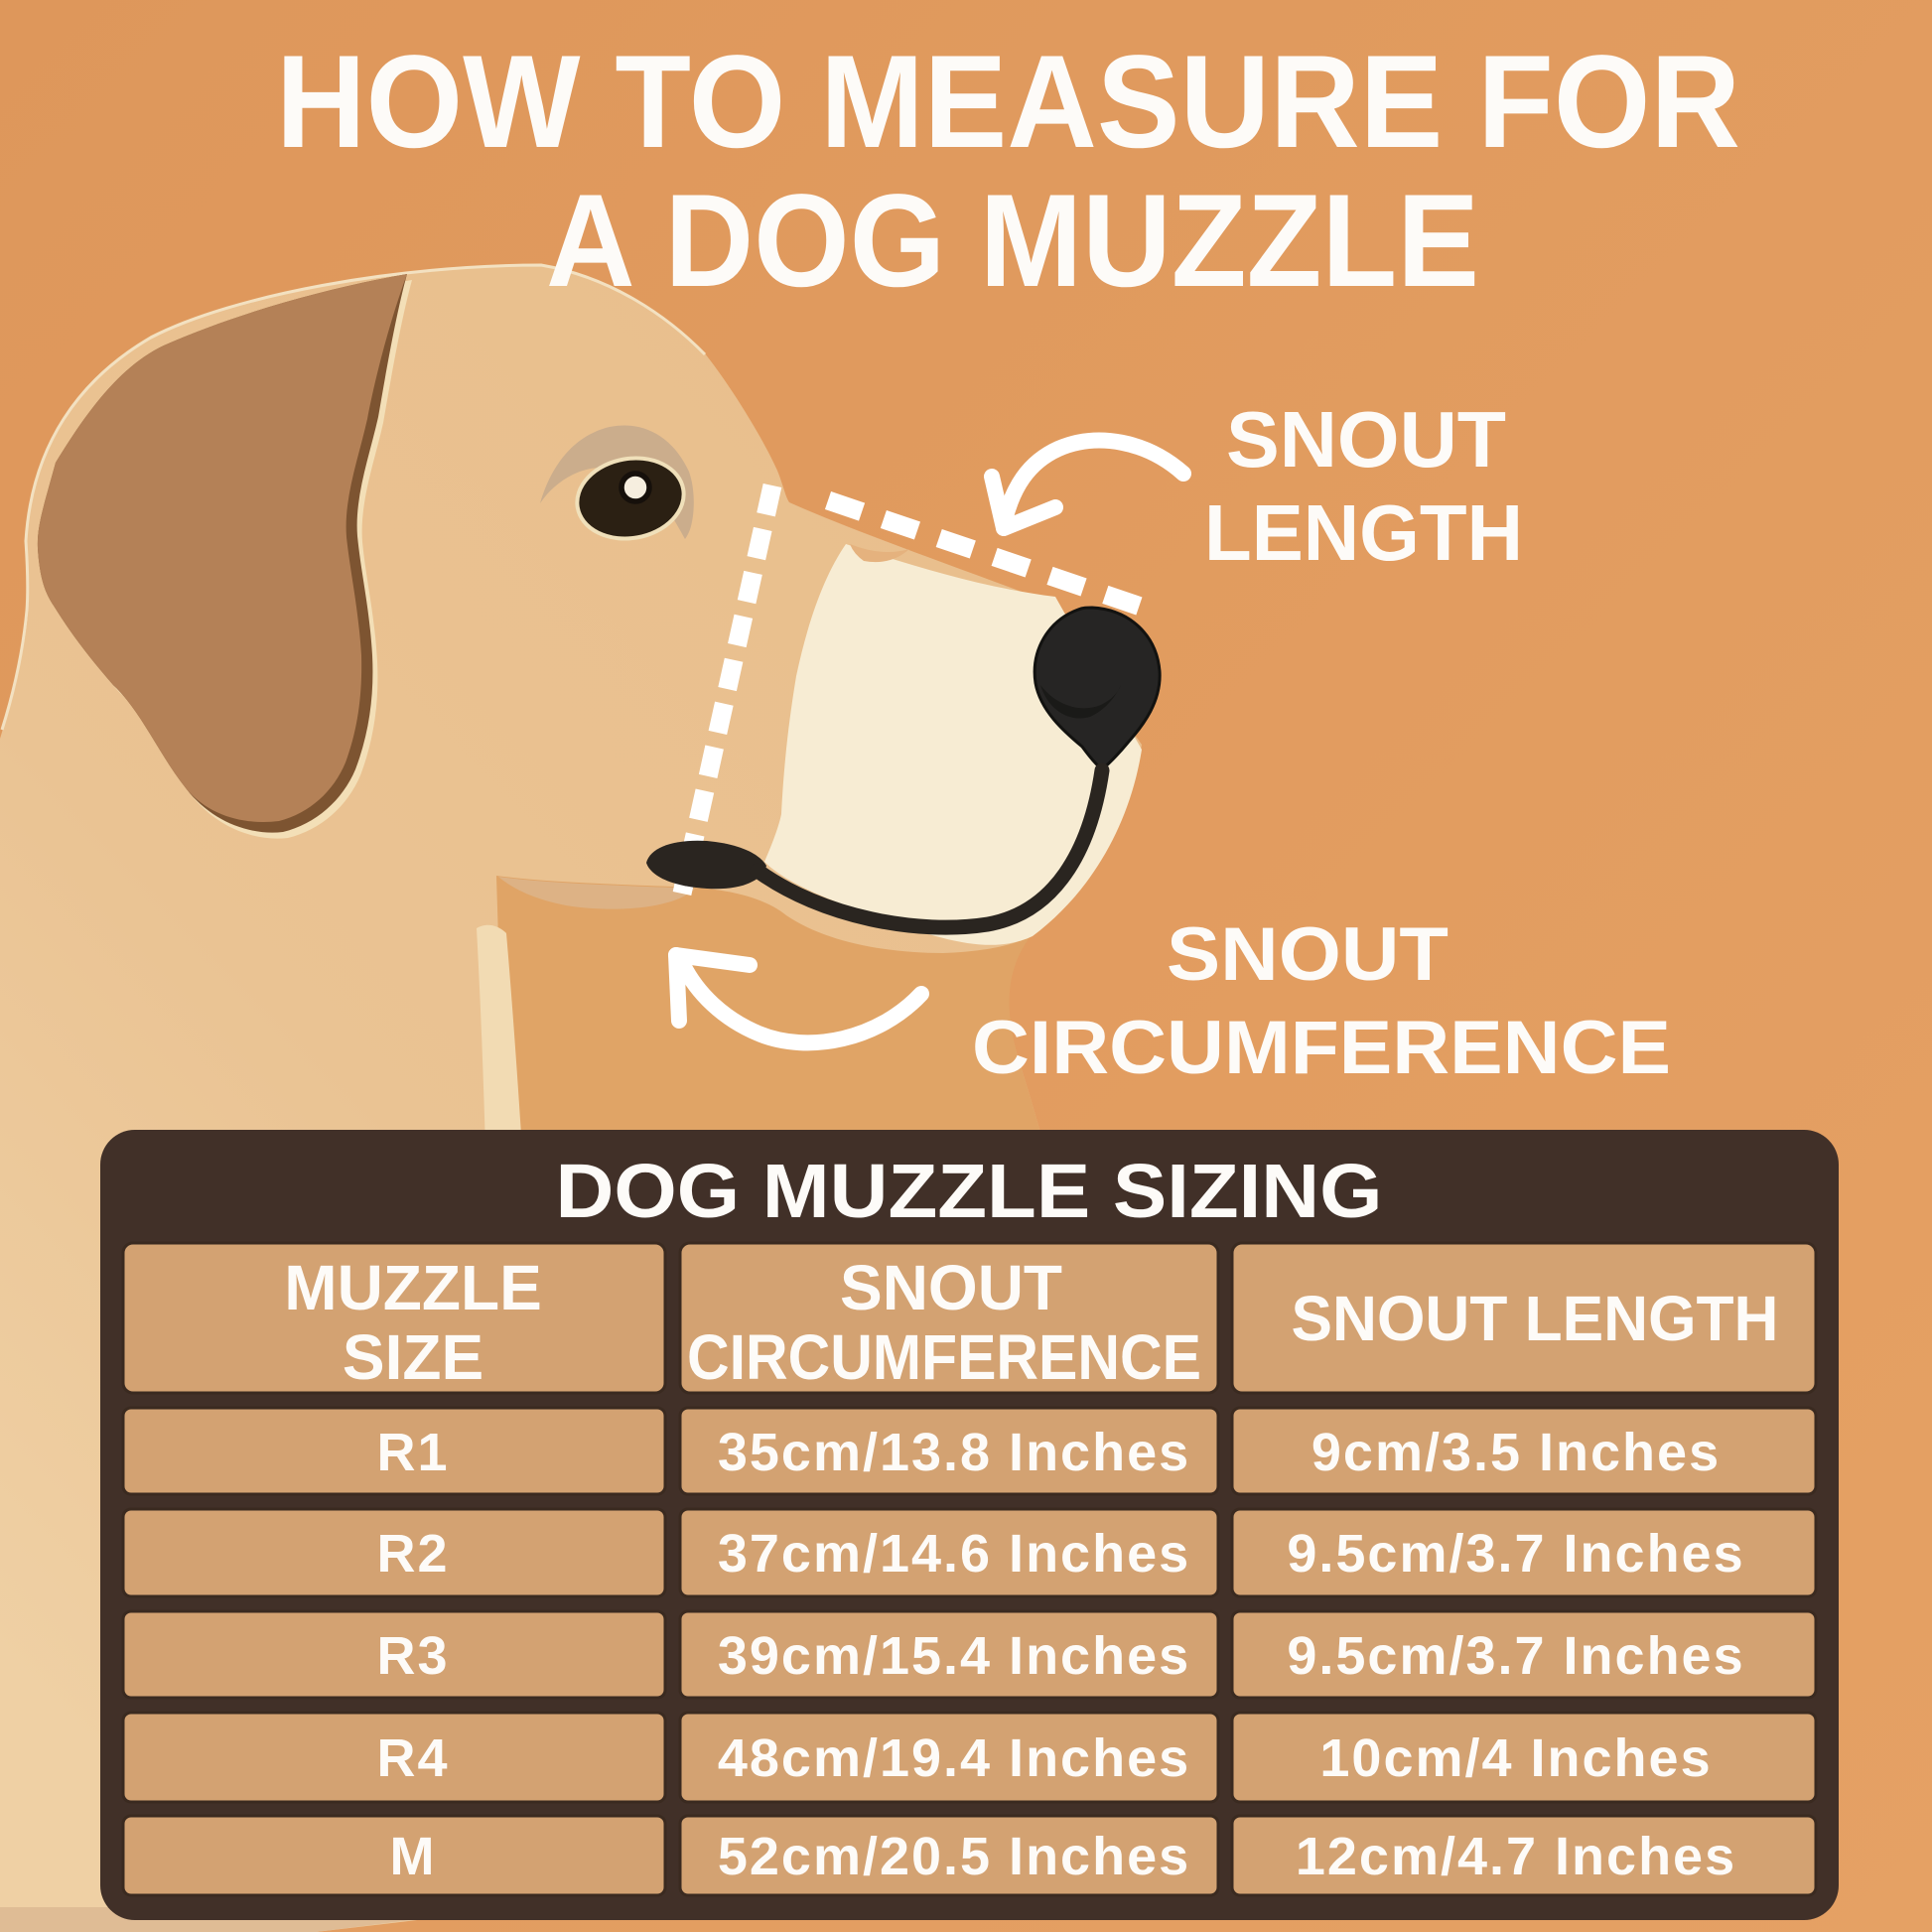 Image resolution: width=1932 pixels, height=1932 pixels. Describe the element at coordinates (1515, 1758) in the screenshot. I see `svg-text: 10cm/4 Inches` at that location.